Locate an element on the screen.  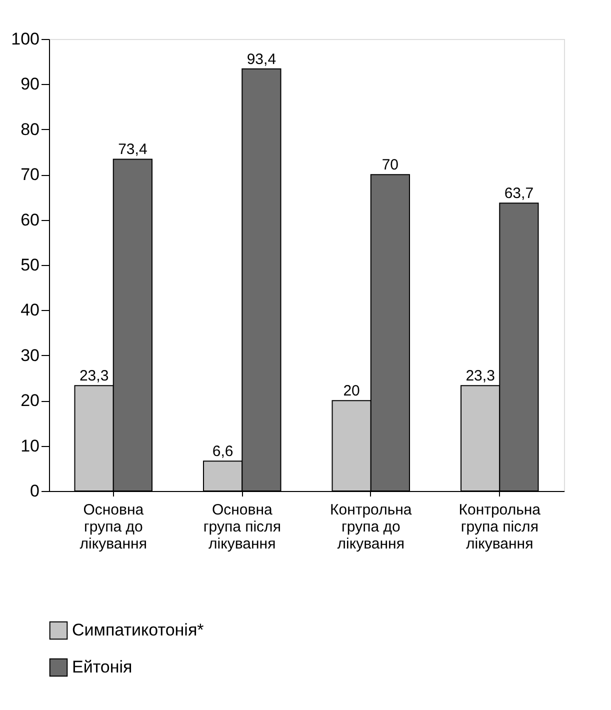
data-label: 6,6 is located at coordinates (223, 451).